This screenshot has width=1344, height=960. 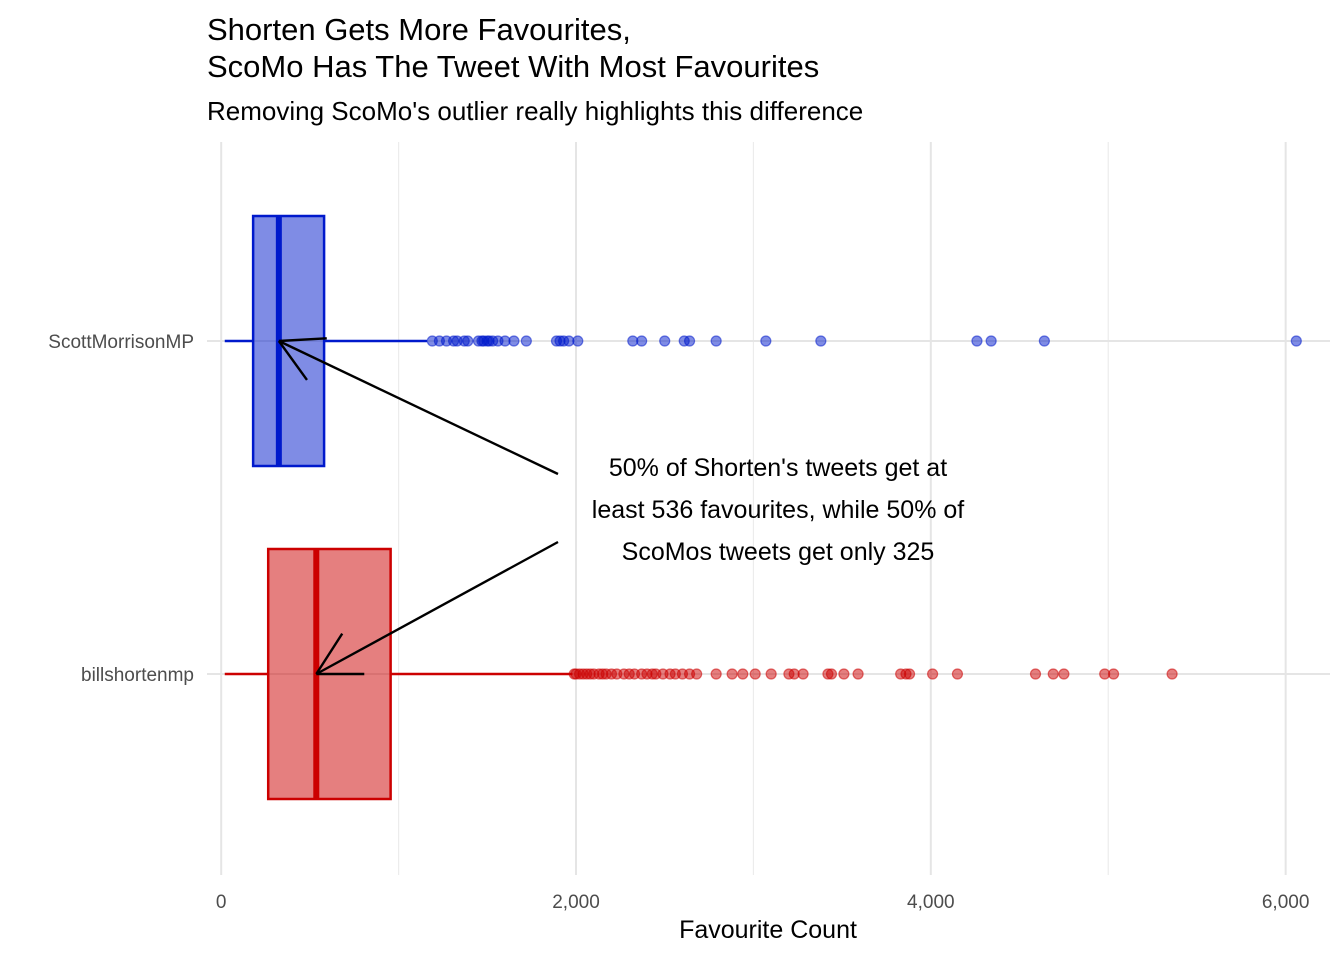 I want to click on chart-title-line-2: ScoMo Has The Tweet With Most Favourites, so click(x=513, y=66).